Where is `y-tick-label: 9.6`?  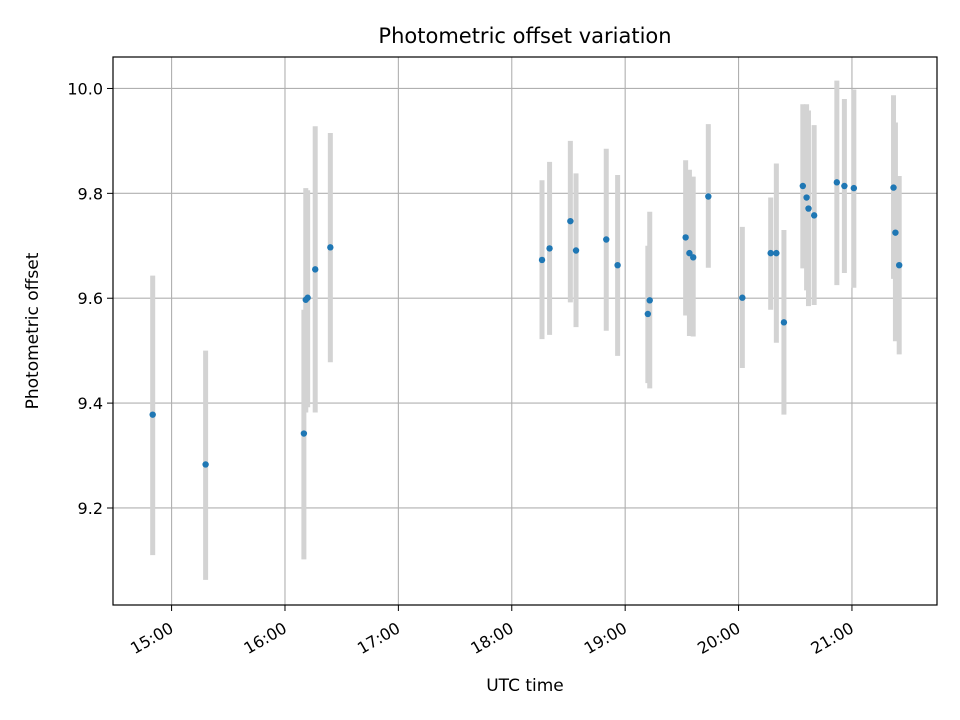
y-tick-label: 9.6 is located at coordinates (90, 298).